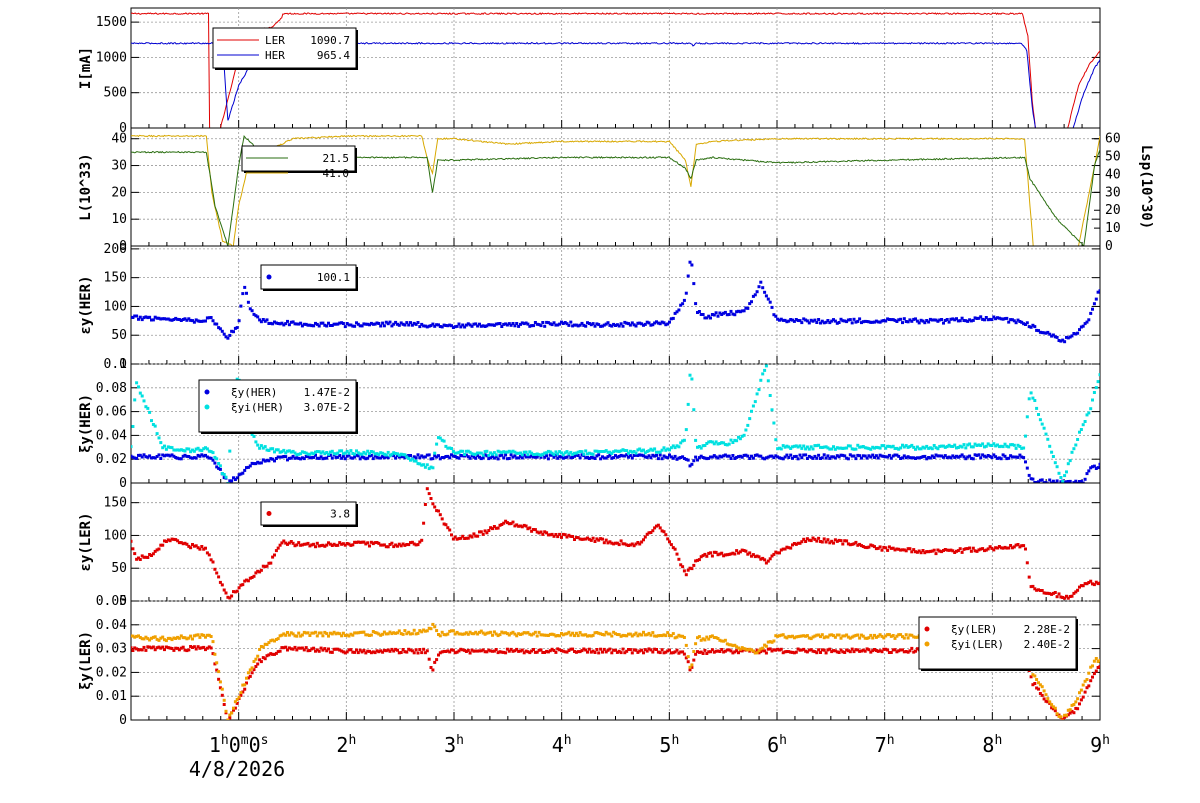 This screenshot has width=1200, height=803. Describe the element at coordinates (86, 186) in the screenshot. I see `y-axis-label: L(10^33)` at that location.